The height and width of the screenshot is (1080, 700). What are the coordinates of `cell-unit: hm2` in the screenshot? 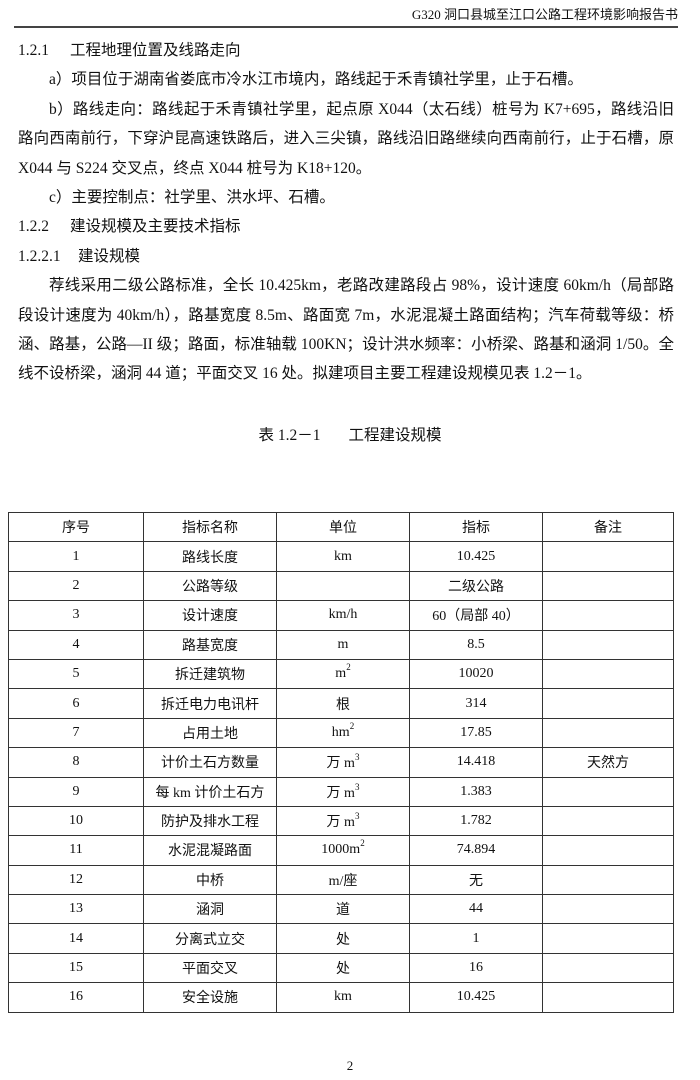 It's located at (343, 733).